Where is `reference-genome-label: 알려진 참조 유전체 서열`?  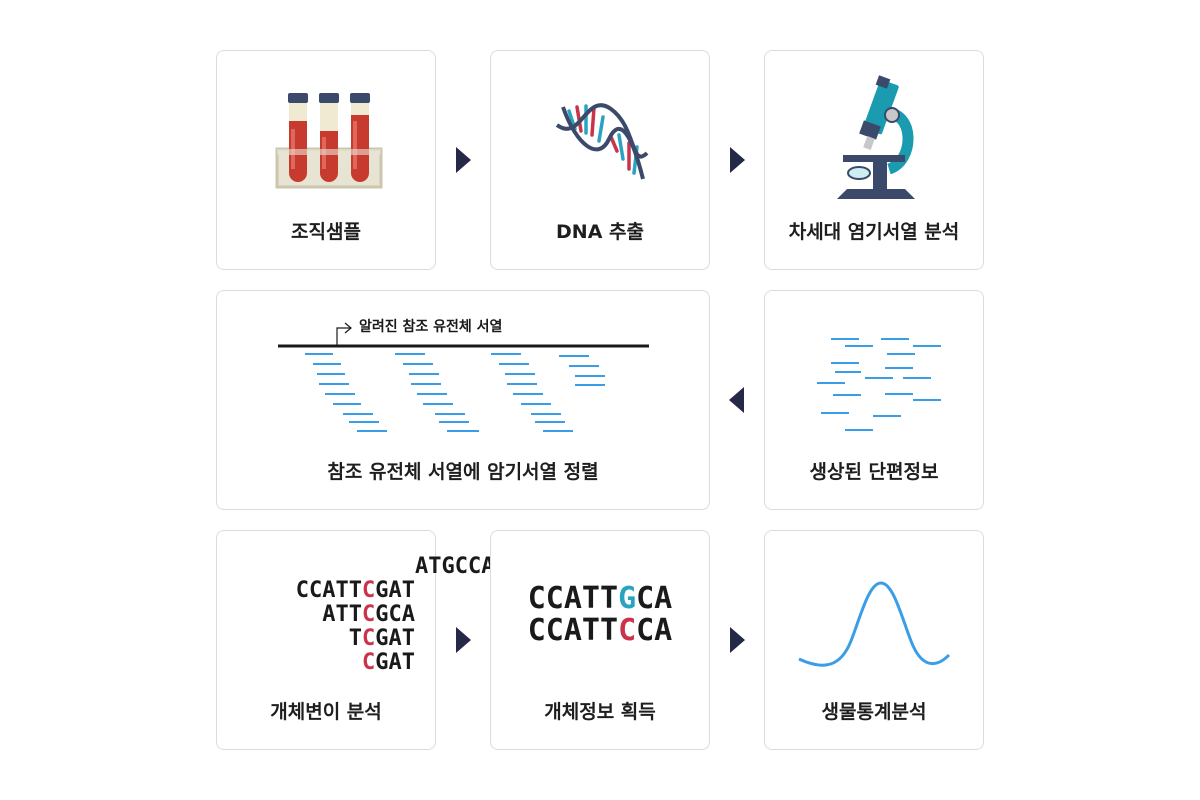 reference-genome-label: 알려진 참조 유전체 서열 is located at coordinates (431, 327).